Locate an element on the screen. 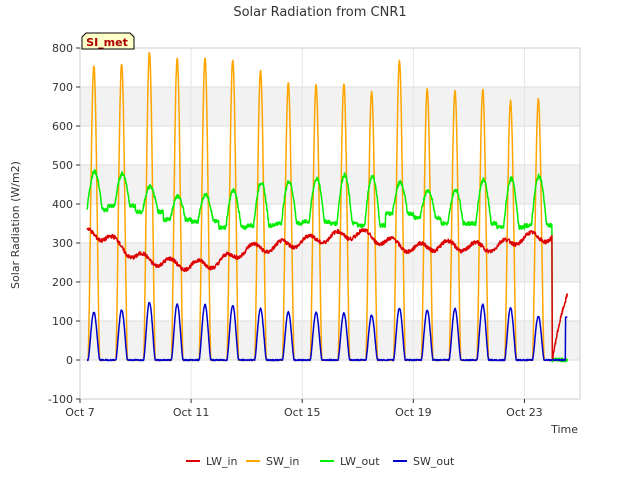 The image size is (640, 480). chart-title: Solar Radiation from CNR1 is located at coordinates (319, 12).